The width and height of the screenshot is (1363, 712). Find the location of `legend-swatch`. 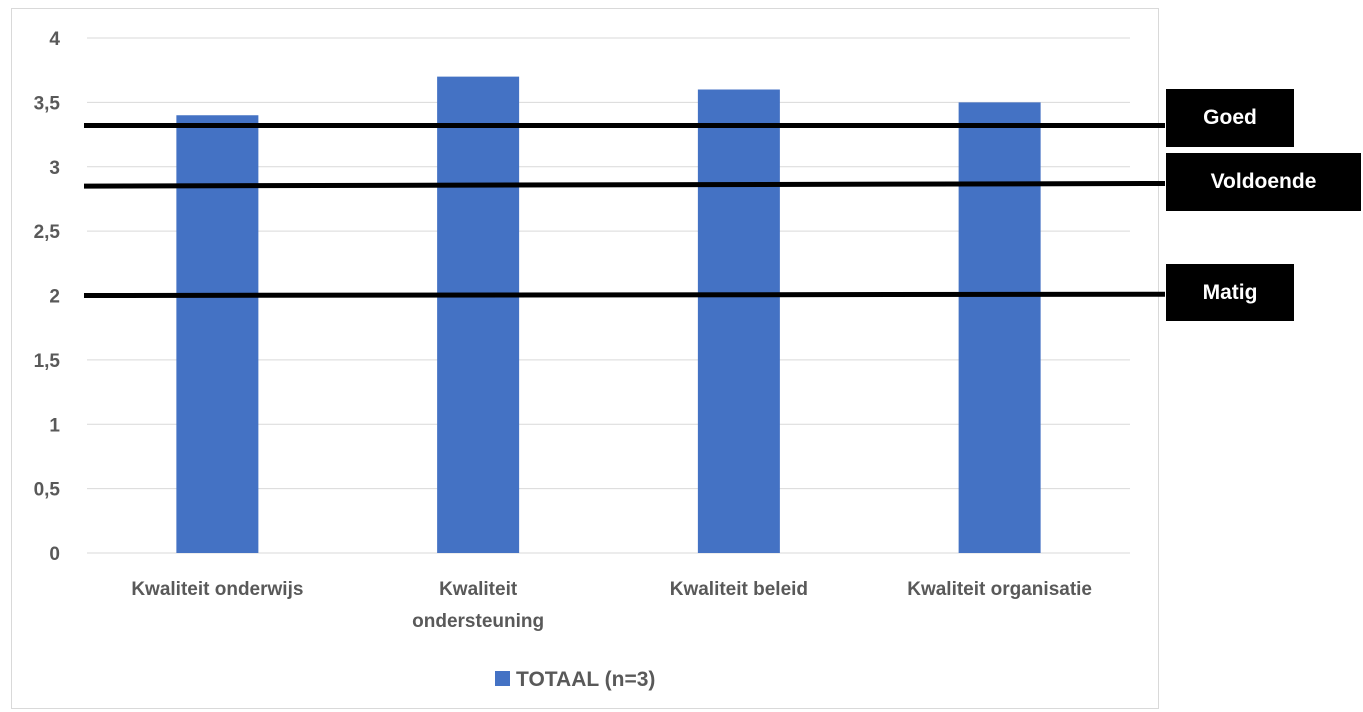

legend-swatch is located at coordinates (502, 678).